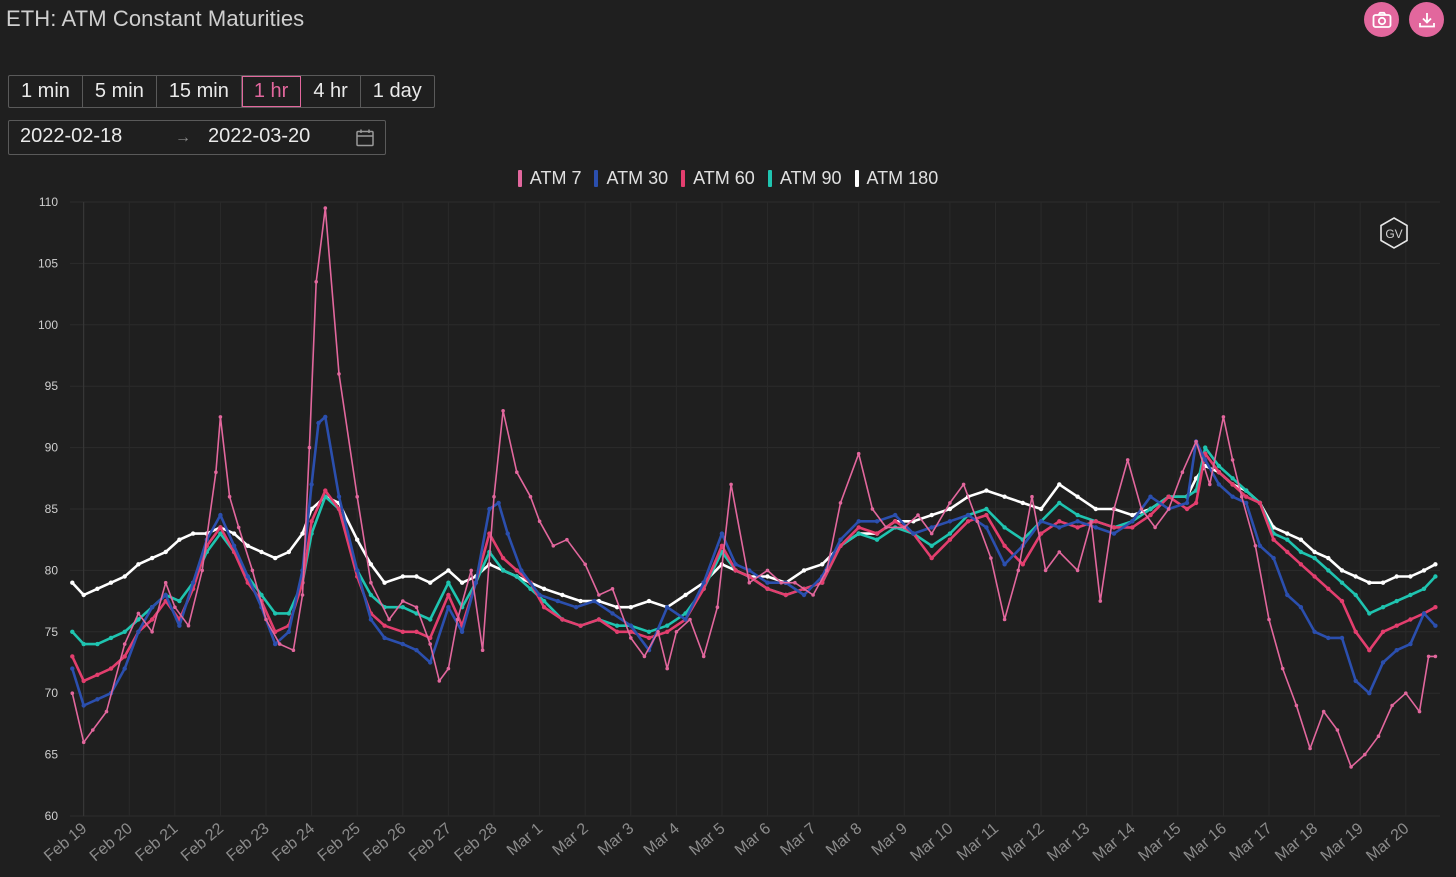 The width and height of the screenshot is (1456, 877). Describe the element at coordinates (631, 178) in the screenshot. I see `legend-atm-30: ATM 30` at that location.